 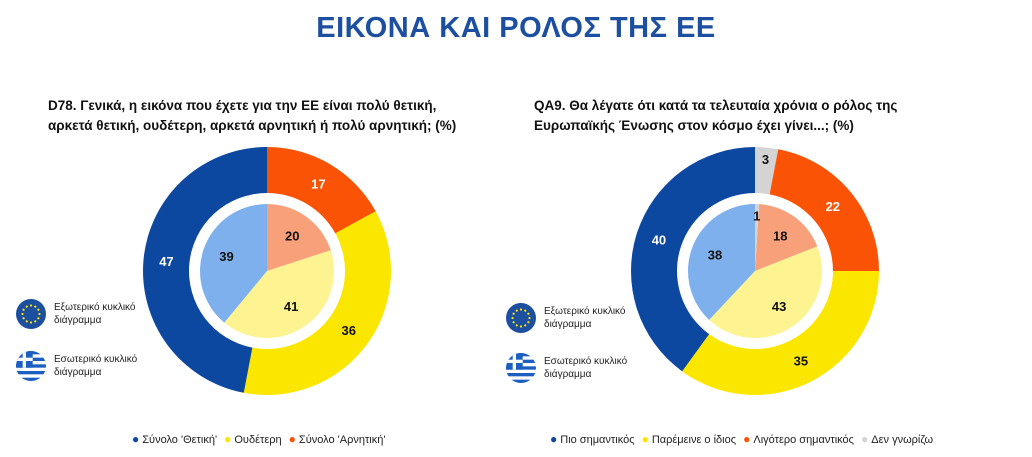 I want to click on legend-label: Δεν γνωρίζω, so click(x=902, y=440).